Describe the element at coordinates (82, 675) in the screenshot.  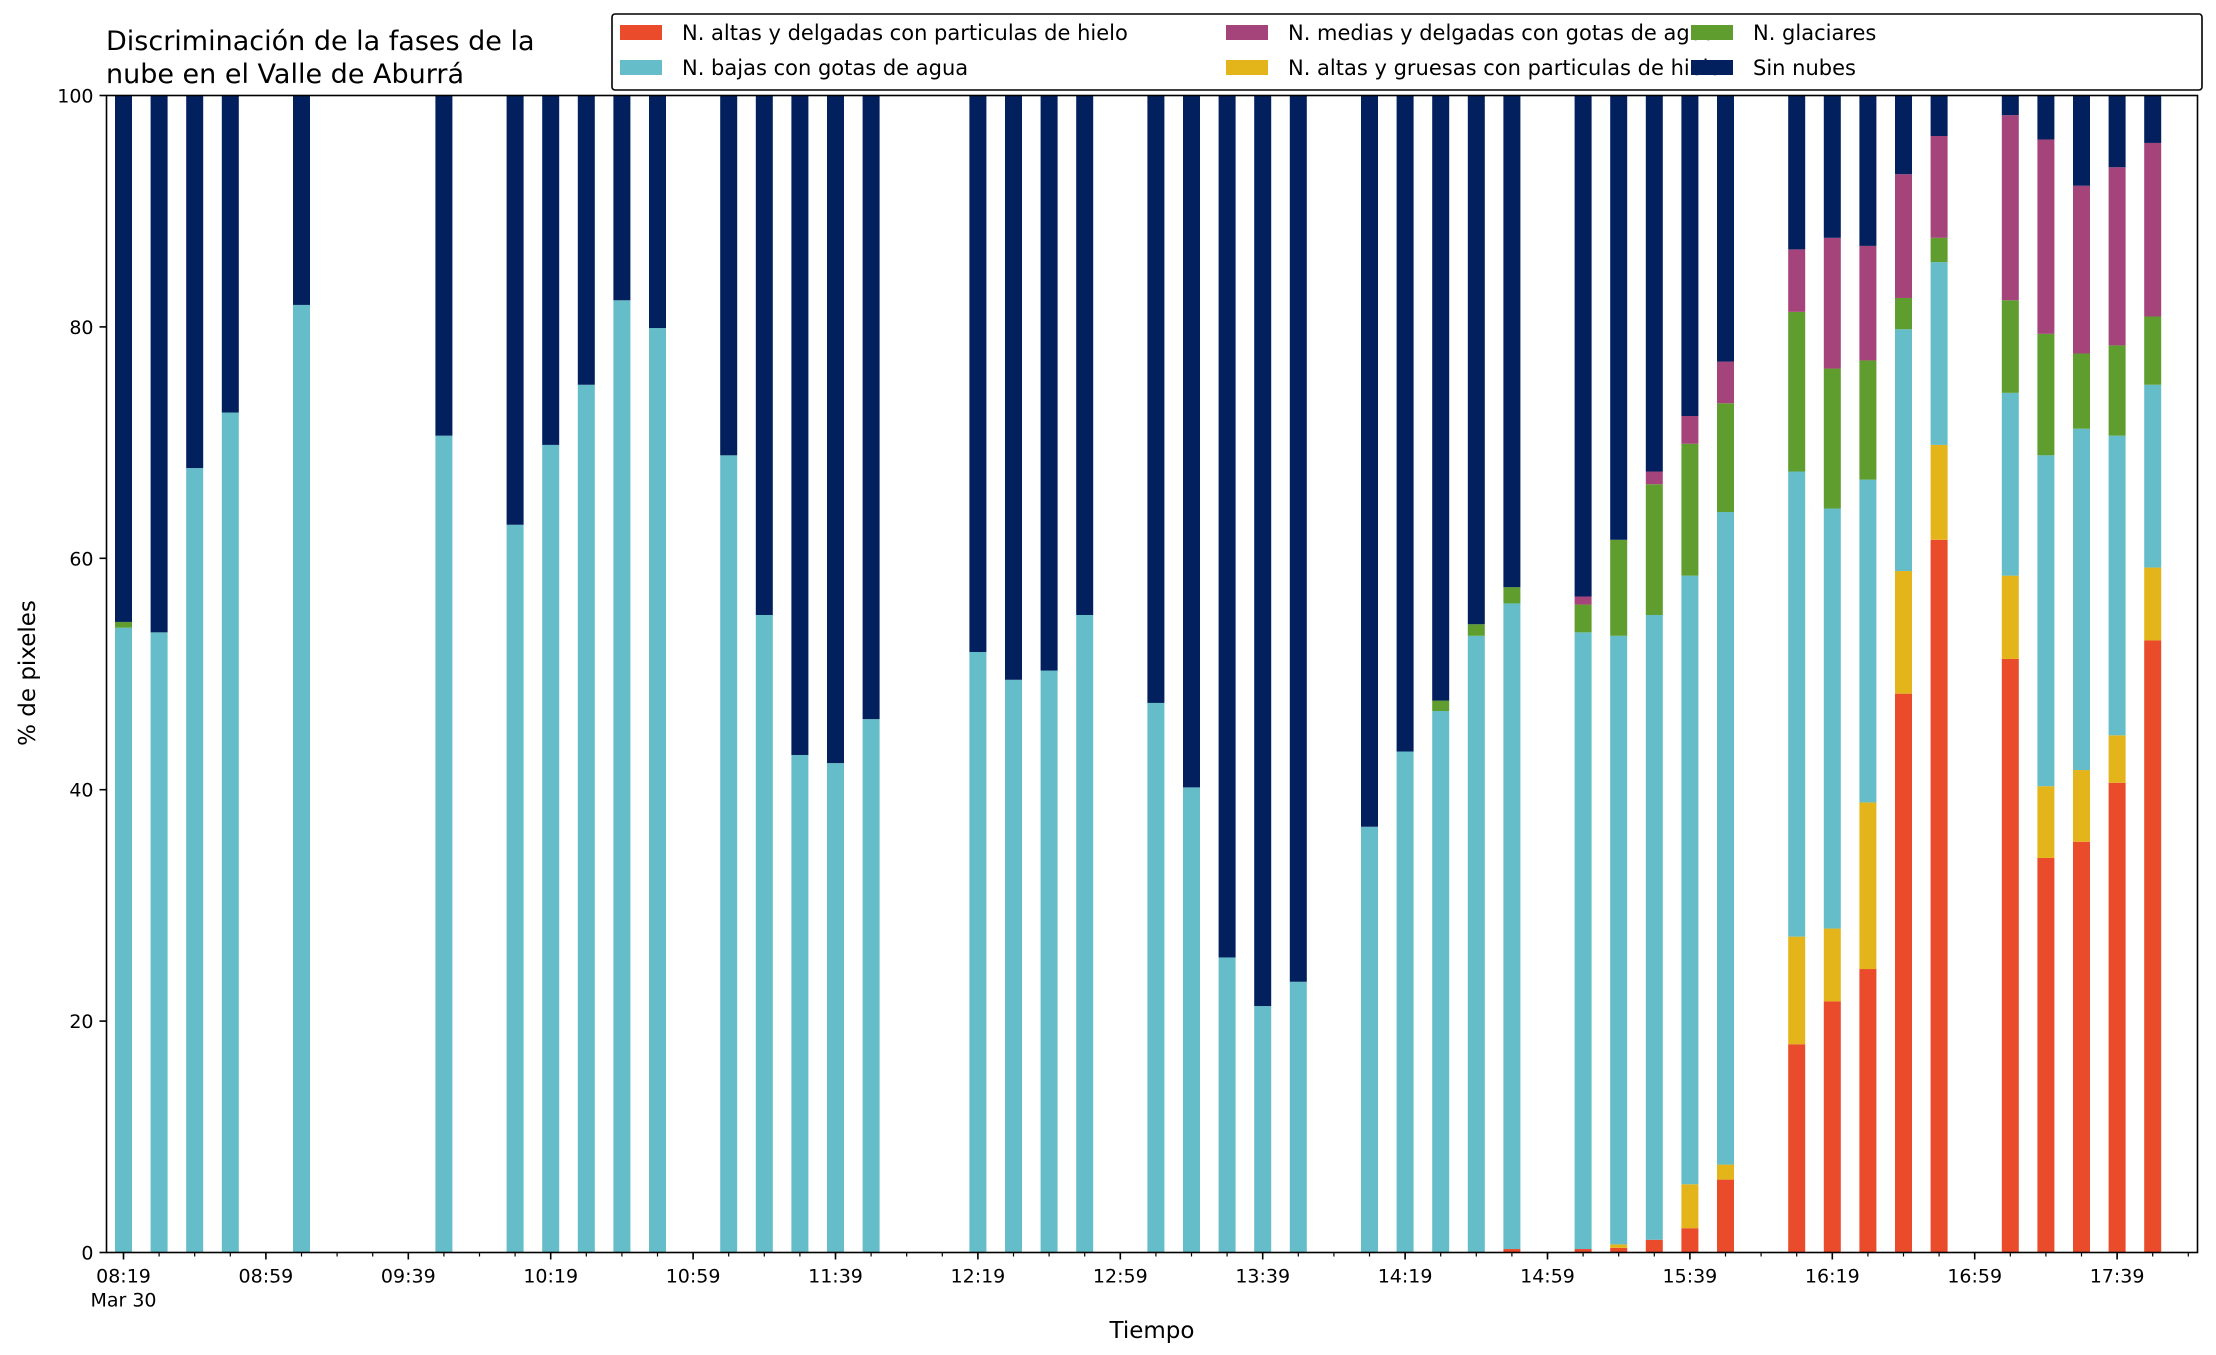
I see `y-axis: 0 20 40 60 80 100` at that location.